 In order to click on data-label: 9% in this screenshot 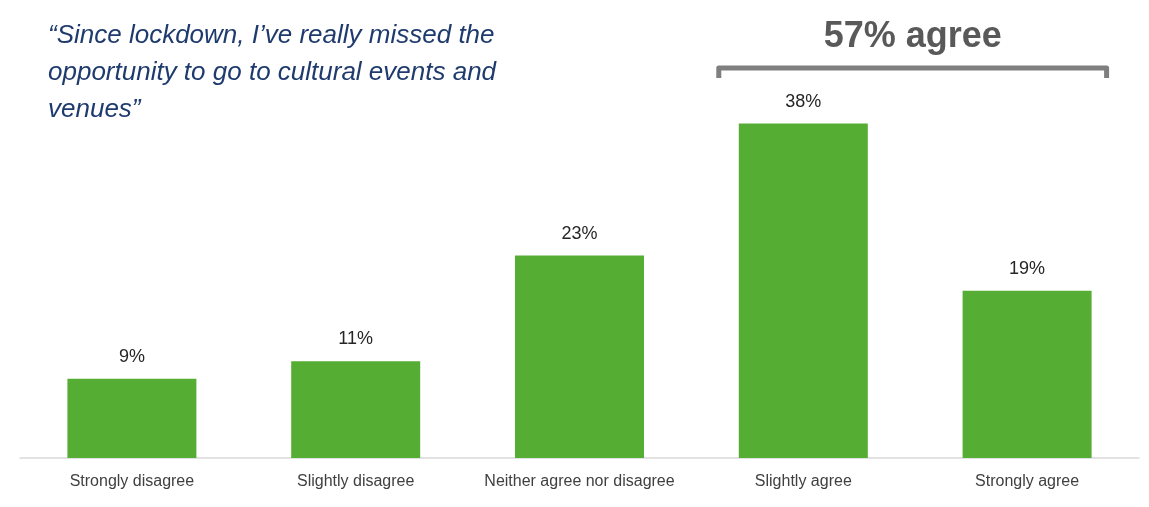, I will do `click(131, 355)`.